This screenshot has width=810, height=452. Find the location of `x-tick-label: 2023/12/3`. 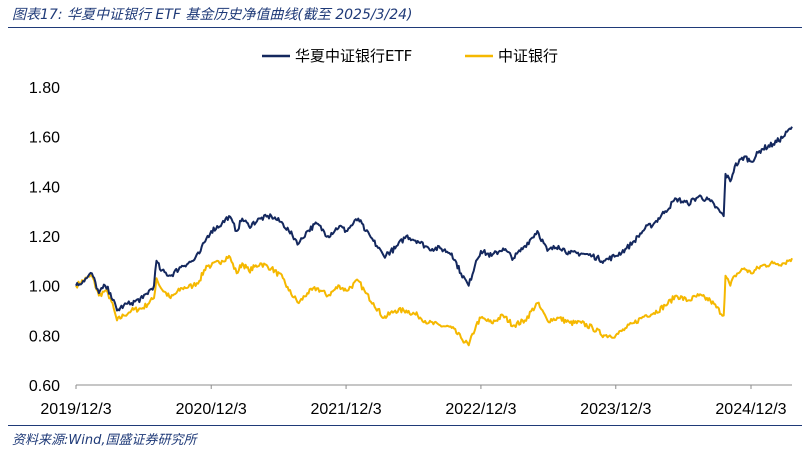

x-tick-label: 2023/12/3 is located at coordinates (615, 409).